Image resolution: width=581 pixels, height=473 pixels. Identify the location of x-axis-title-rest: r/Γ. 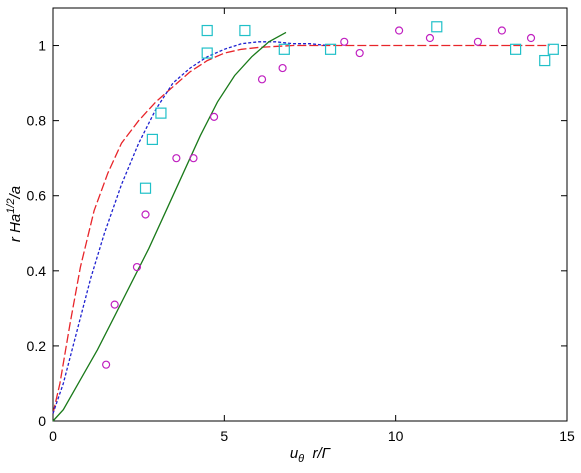
(317, 453).